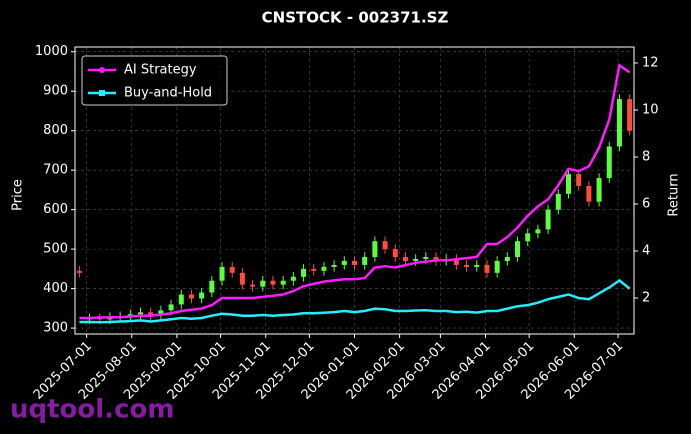  What do you see at coordinates (650, 62) in the screenshot?
I see `y2-tick-label: 12` at bounding box center [650, 62].